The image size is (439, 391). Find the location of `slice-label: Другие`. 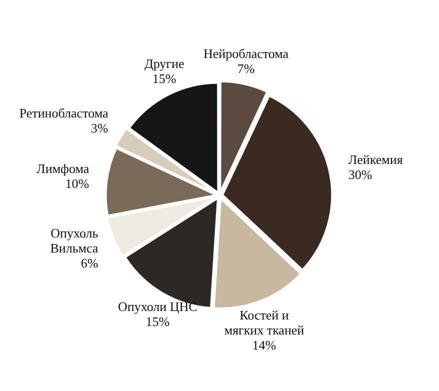

slice-label: Другие is located at coordinates (164, 64).